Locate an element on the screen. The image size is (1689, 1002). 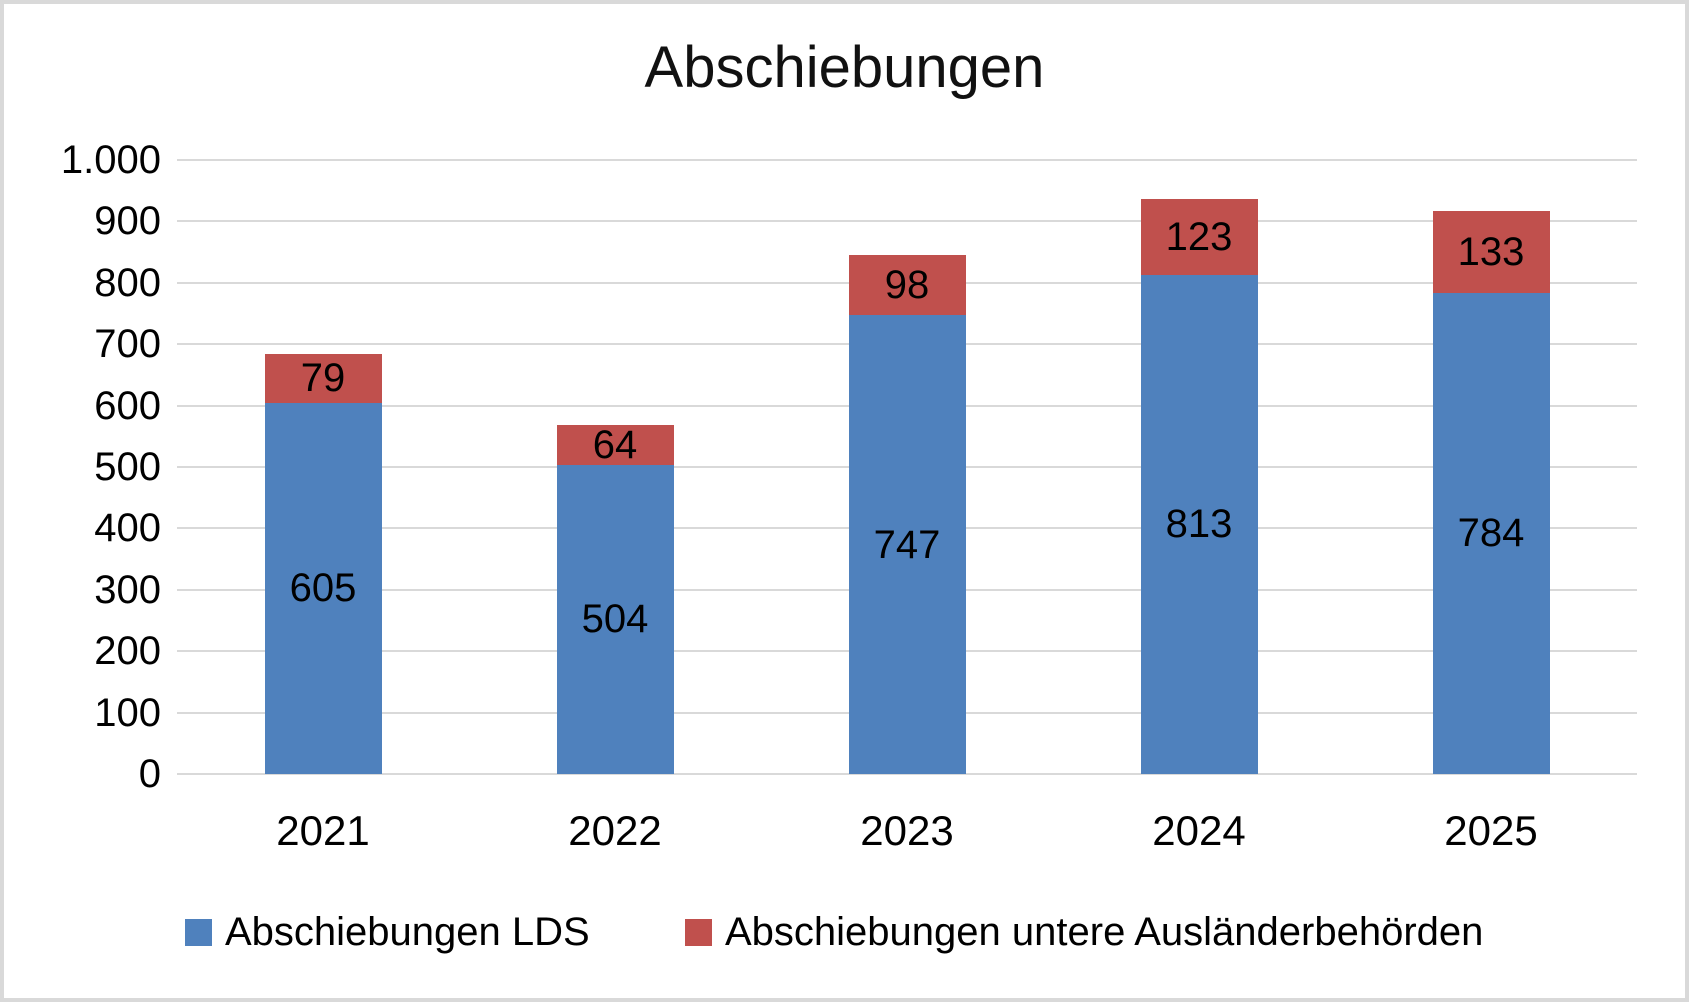
x-axis-tick-label: 2025 is located at coordinates (1491, 830).